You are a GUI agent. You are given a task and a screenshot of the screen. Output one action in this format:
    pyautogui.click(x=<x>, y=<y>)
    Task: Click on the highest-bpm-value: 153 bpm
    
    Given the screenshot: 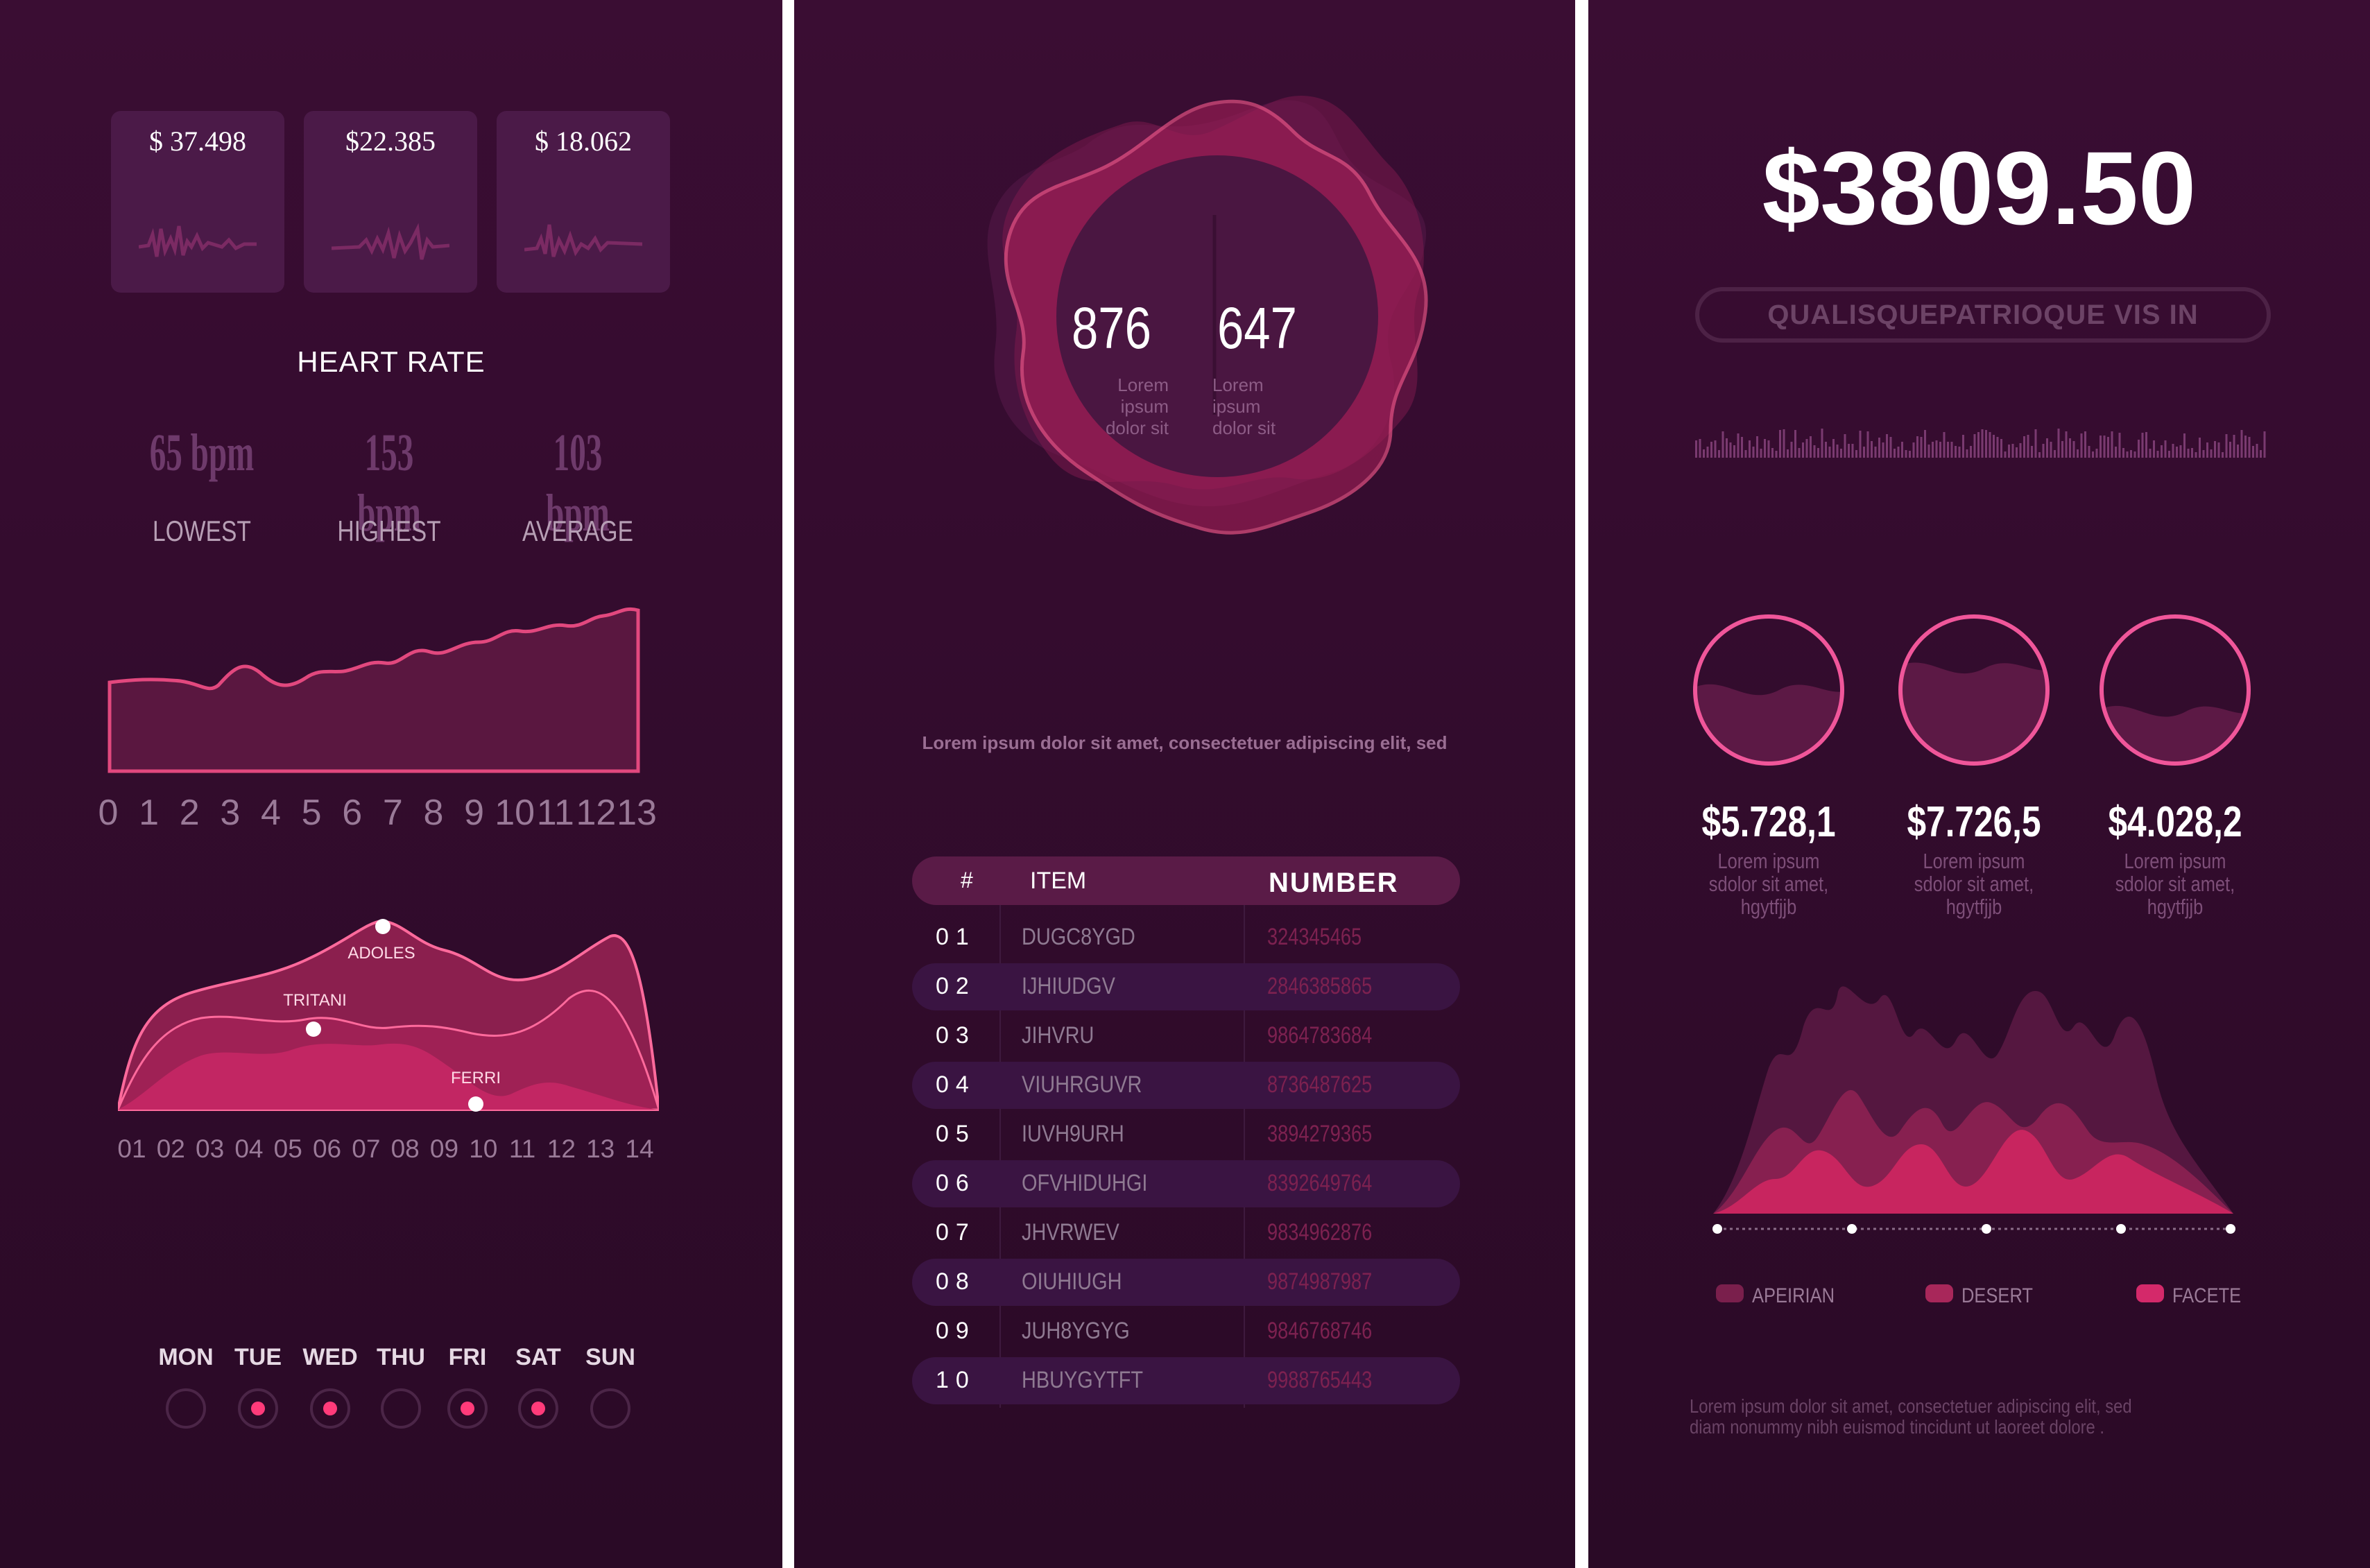 What is the action you would take?
    pyautogui.click(x=389, y=483)
    